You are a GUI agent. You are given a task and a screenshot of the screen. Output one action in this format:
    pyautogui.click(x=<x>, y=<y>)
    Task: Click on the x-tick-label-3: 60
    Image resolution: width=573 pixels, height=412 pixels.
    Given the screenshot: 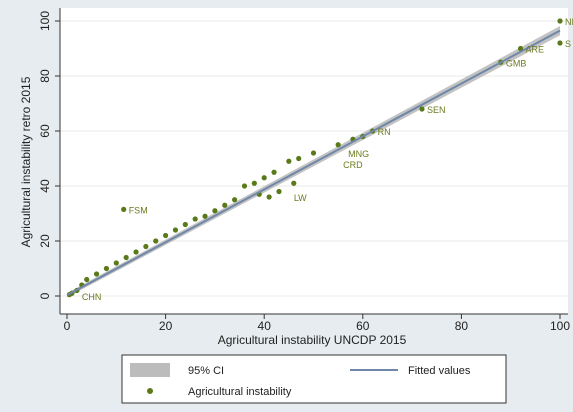 What is the action you would take?
    pyautogui.click(x=363, y=326)
    